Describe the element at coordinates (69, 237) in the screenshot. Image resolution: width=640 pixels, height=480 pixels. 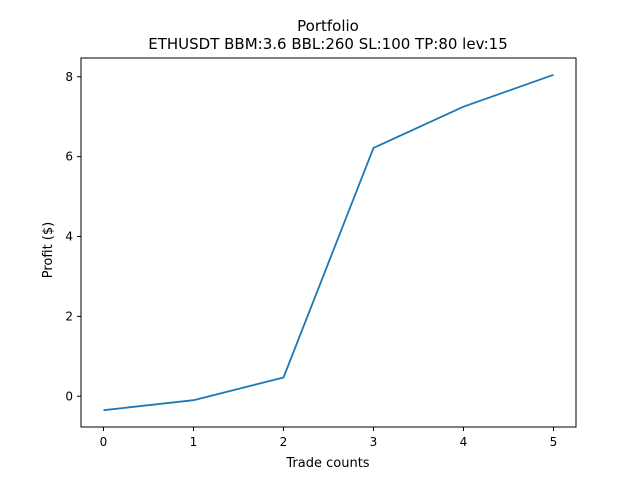
I see `y-tick-label: 4` at that location.